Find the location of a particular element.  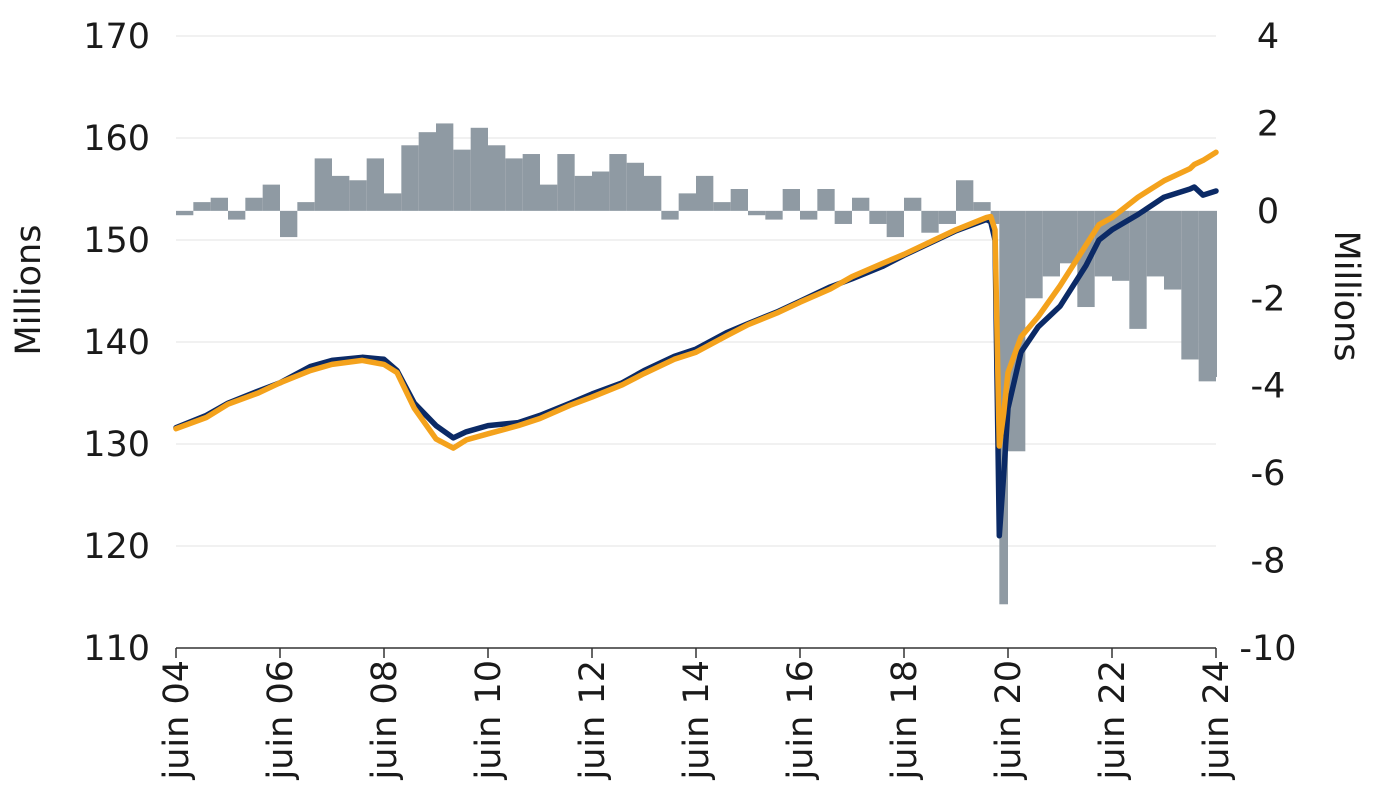

x-tick-label: juin 22 is located at coordinates (1113, 720).